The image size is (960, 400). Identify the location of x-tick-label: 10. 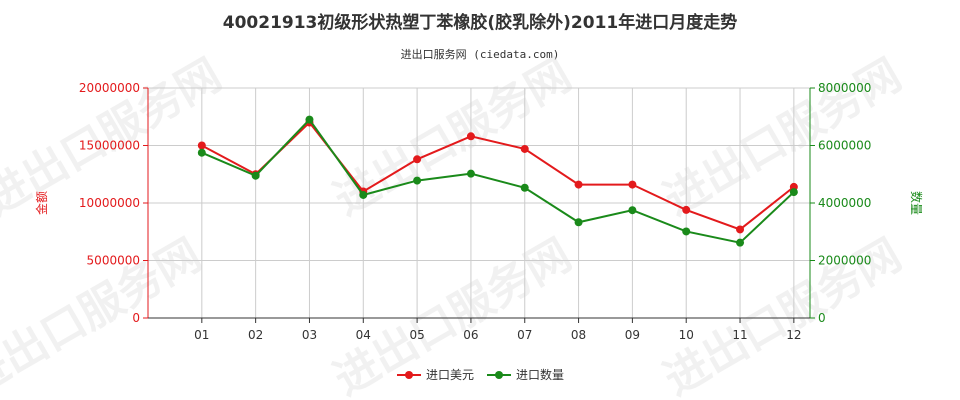
(686, 335).